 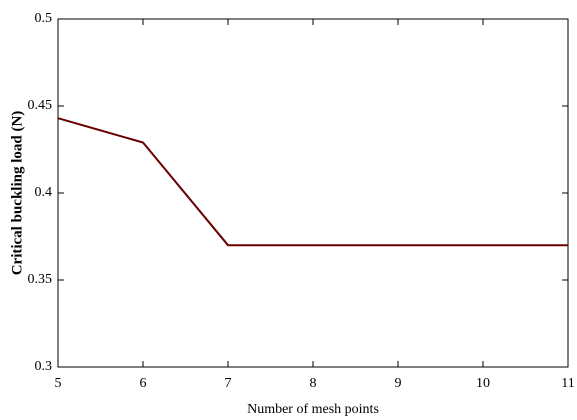 What do you see at coordinates (483, 383) in the screenshot?
I see `x-tick-label: 10` at bounding box center [483, 383].